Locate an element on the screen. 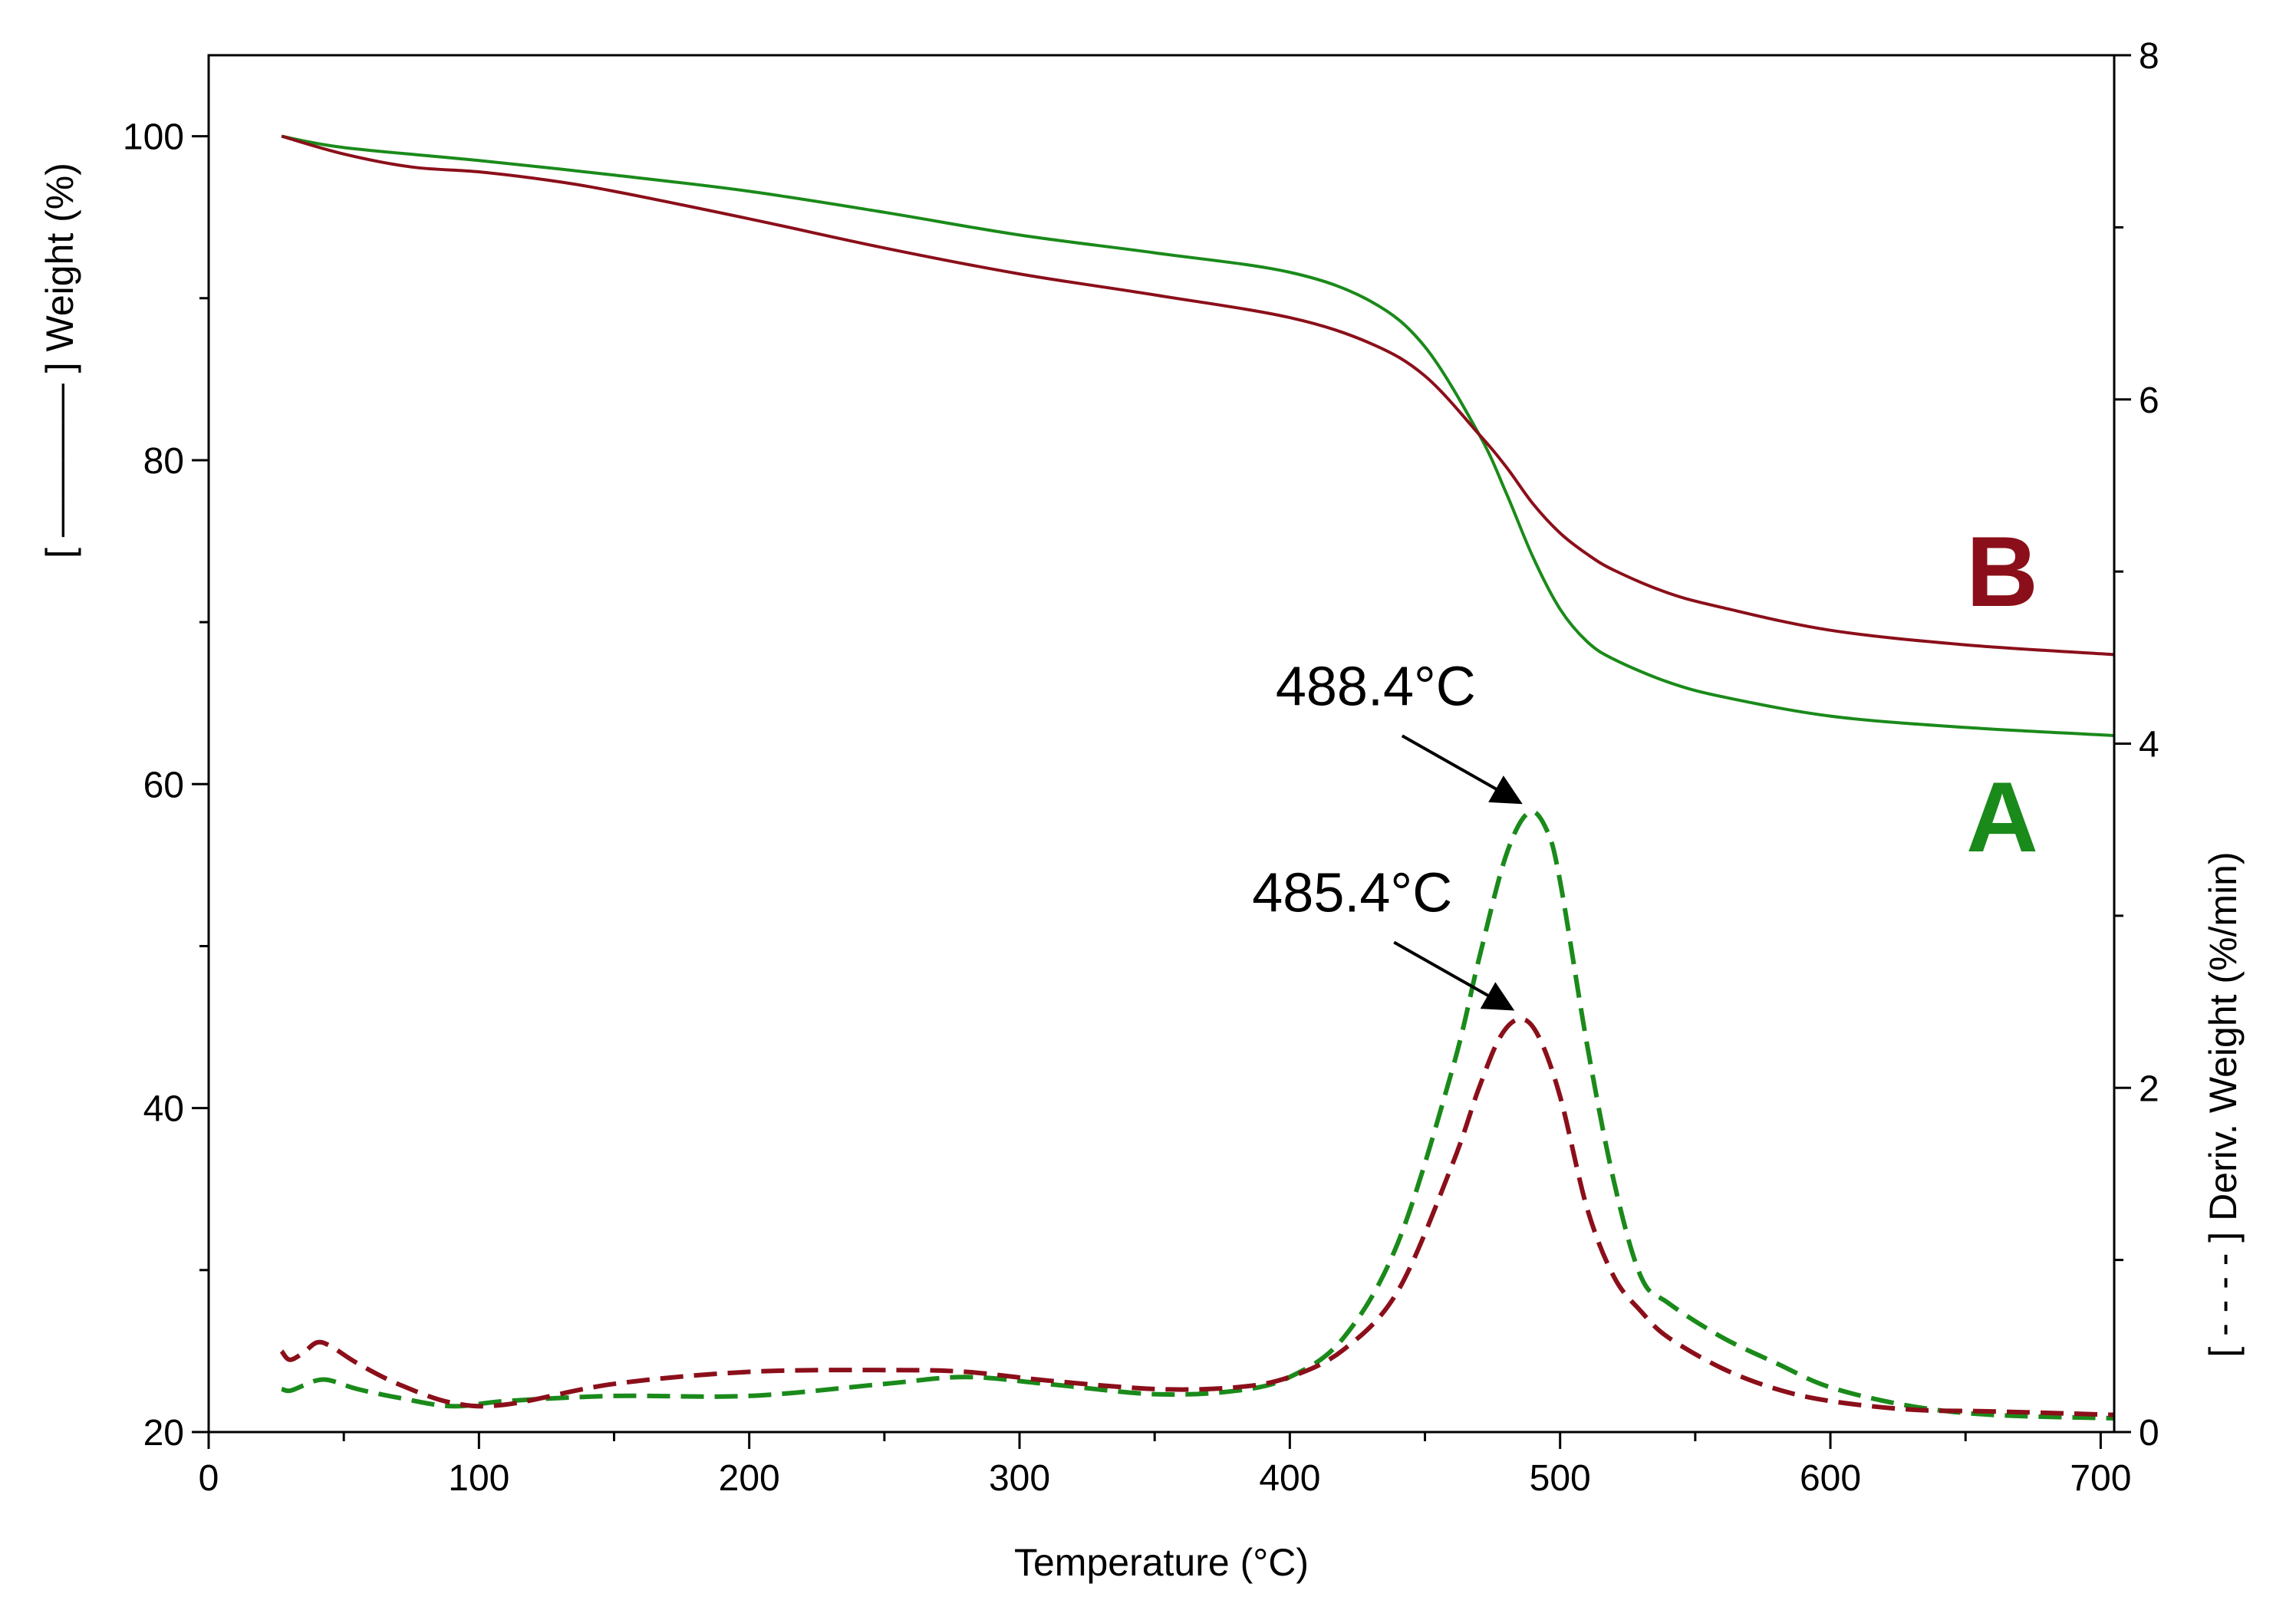  y-right-tick-label: 8 is located at coordinates (2149, 56).